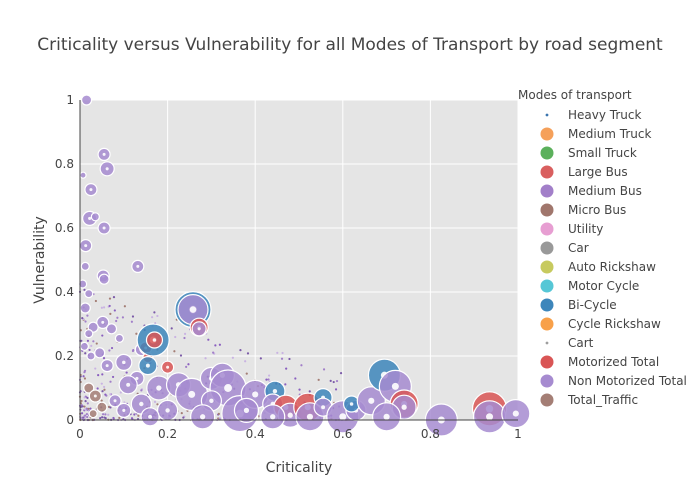 Image resolution: width=700 pixels, height=500 pixels. I want to click on legend-item: Medium Bus, so click(591, 191).